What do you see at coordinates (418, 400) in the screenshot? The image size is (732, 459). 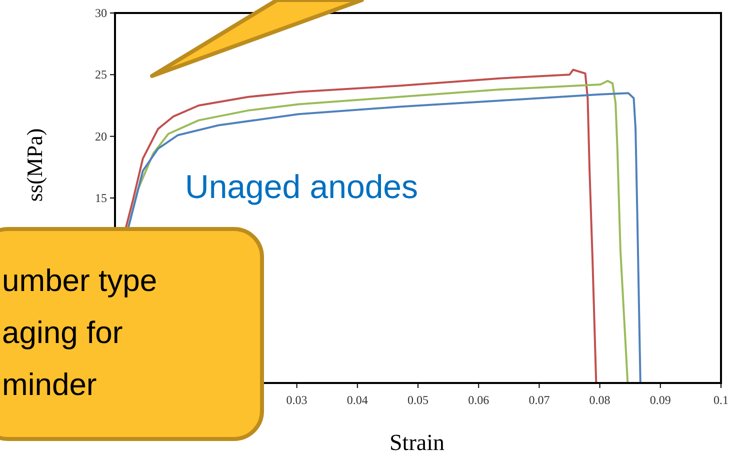 I see `x-tick-label: 0.05` at bounding box center [418, 400].